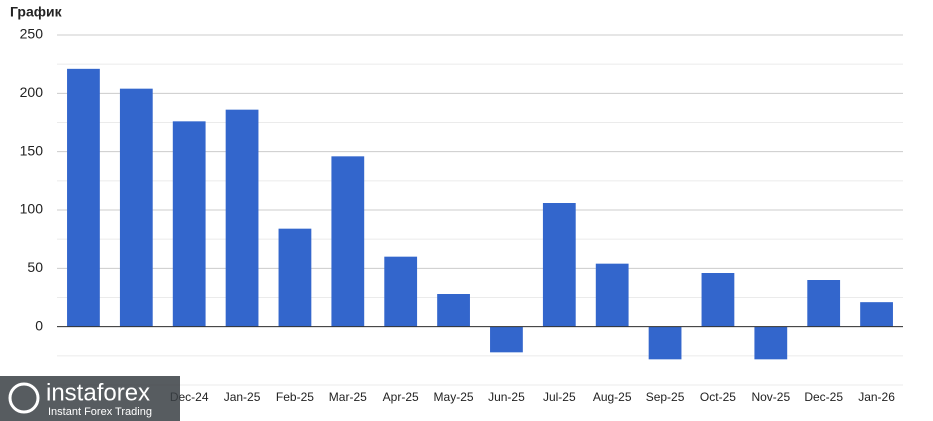  I want to click on x-tick-label: Dec-25, so click(823, 397).